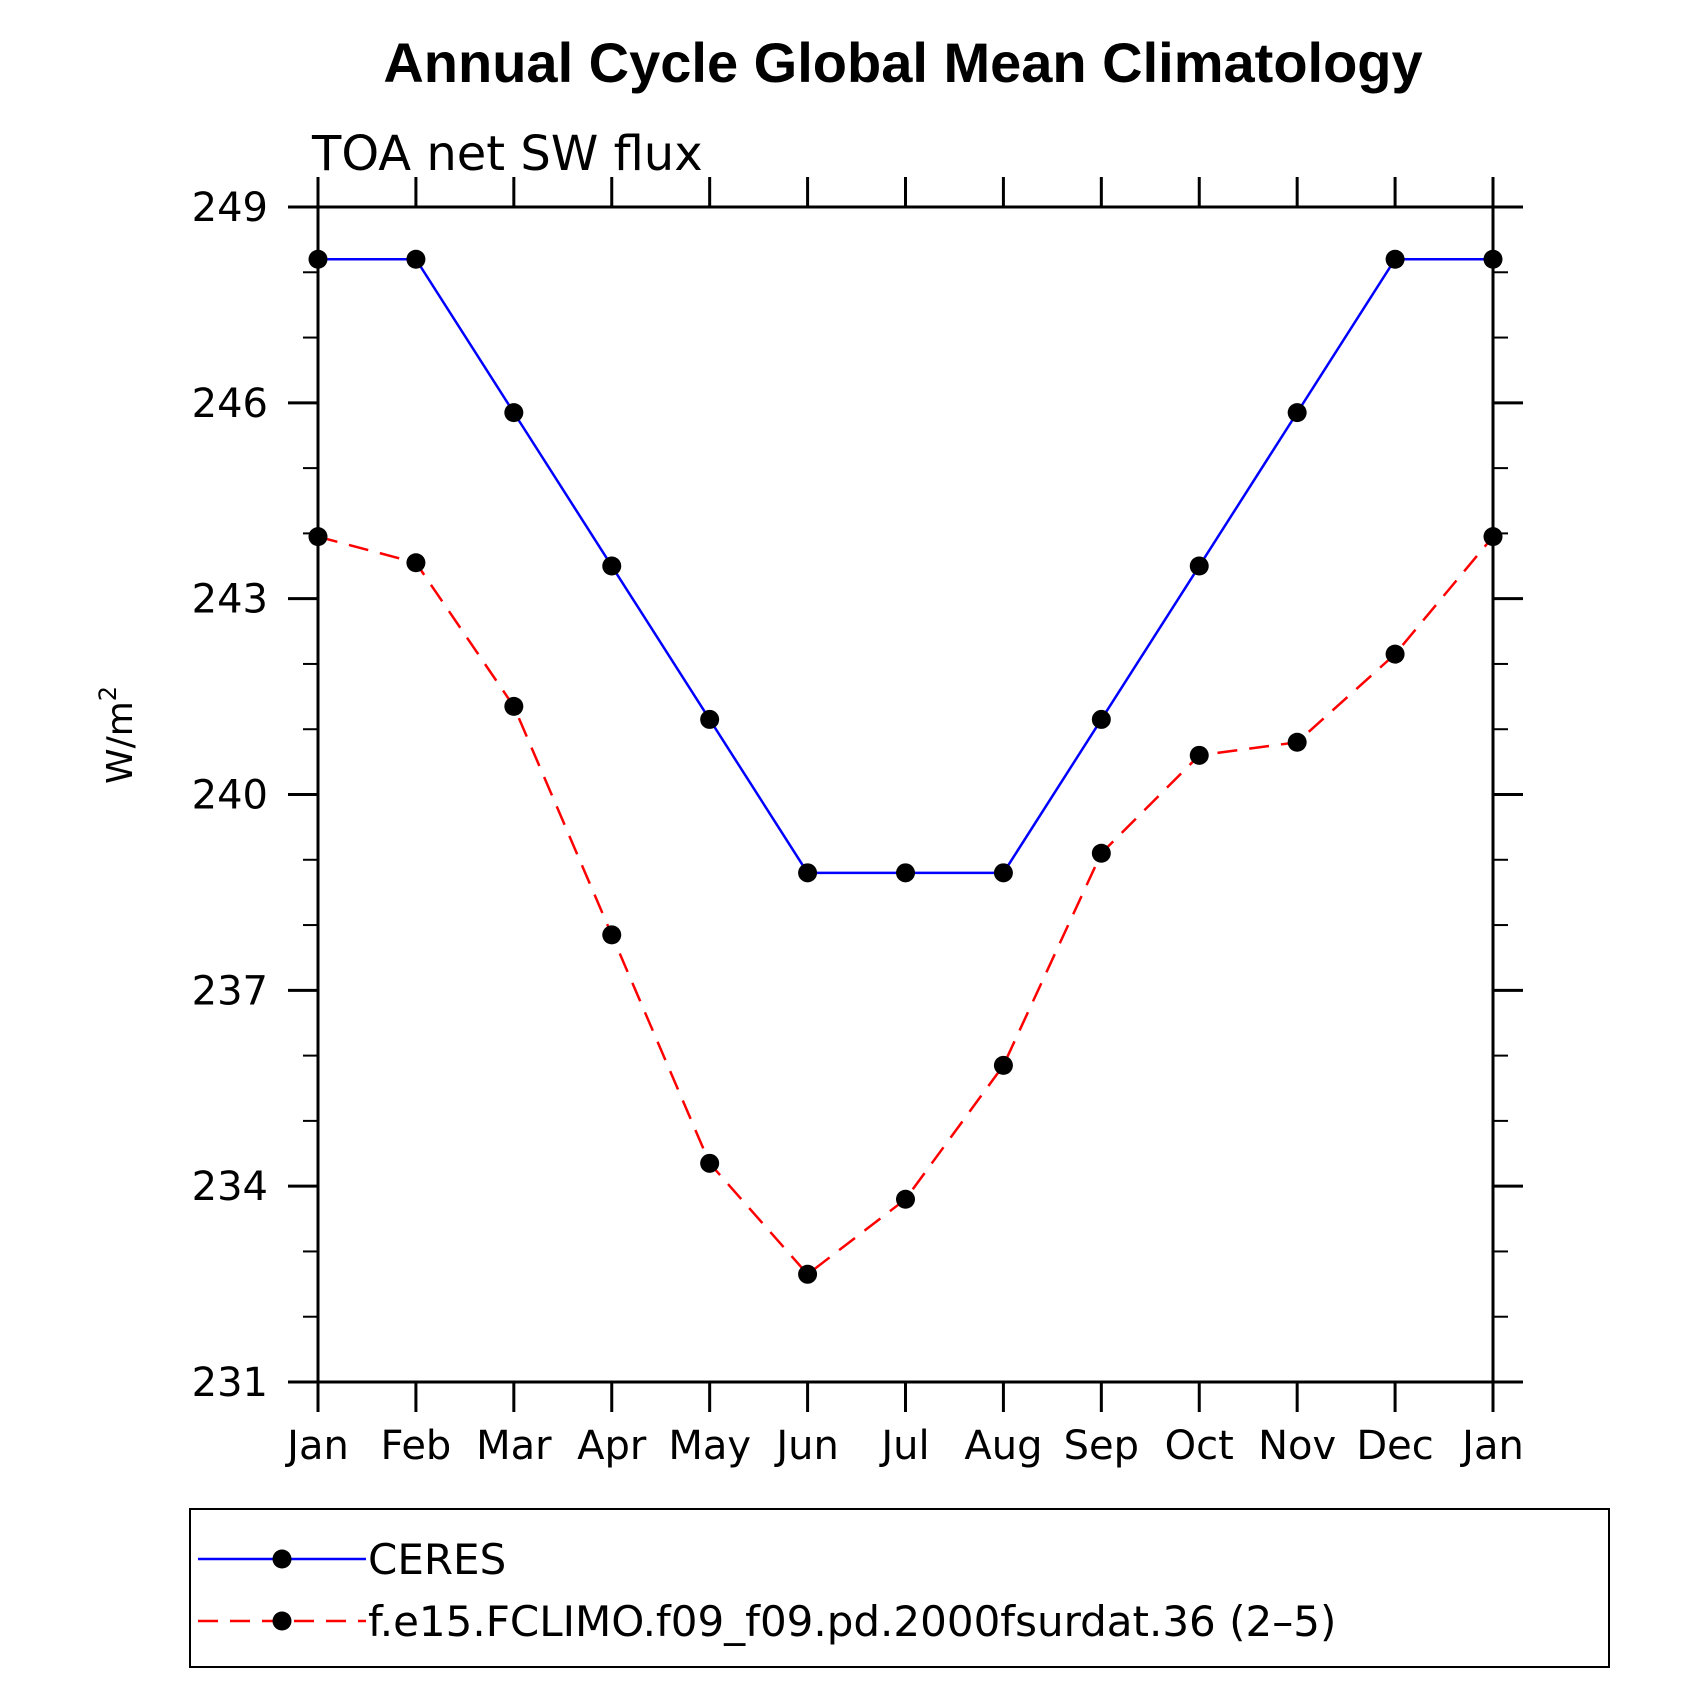 Image resolution: width=1691 pixels, height=1696 pixels. What do you see at coordinates (709, 1446) in the screenshot?
I see `x-tick-label: May` at bounding box center [709, 1446].